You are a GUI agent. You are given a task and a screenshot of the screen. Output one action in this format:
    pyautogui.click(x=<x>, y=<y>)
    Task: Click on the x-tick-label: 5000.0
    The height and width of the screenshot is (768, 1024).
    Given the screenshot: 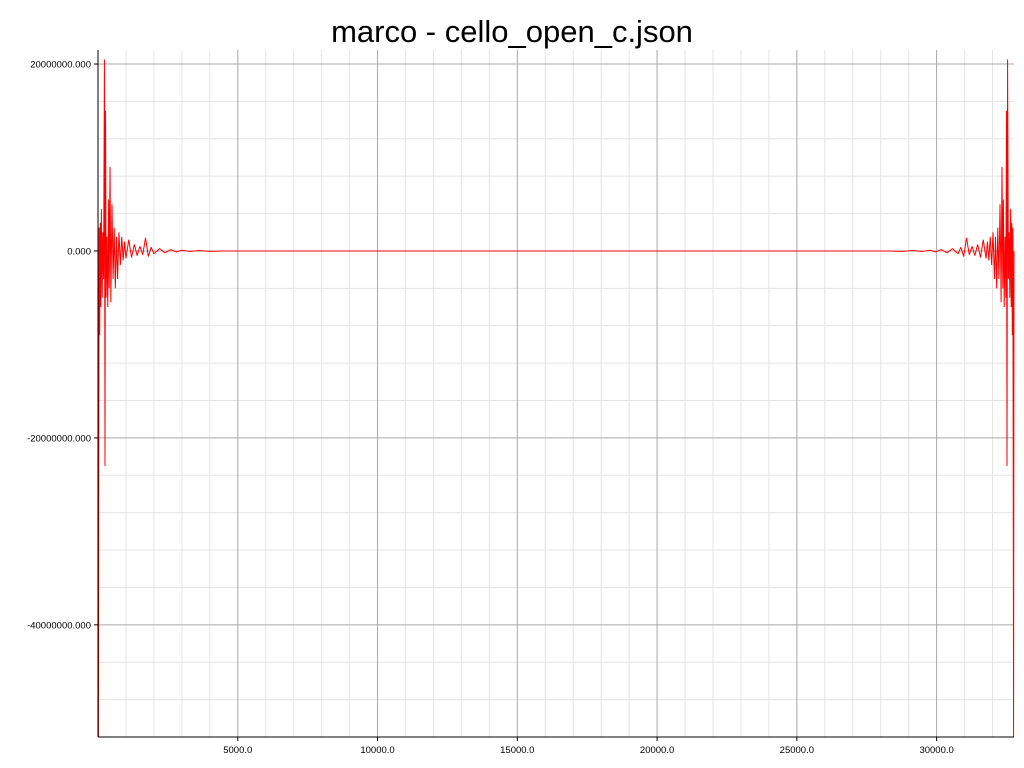 What is the action you would take?
    pyautogui.click(x=237, y=750)
    